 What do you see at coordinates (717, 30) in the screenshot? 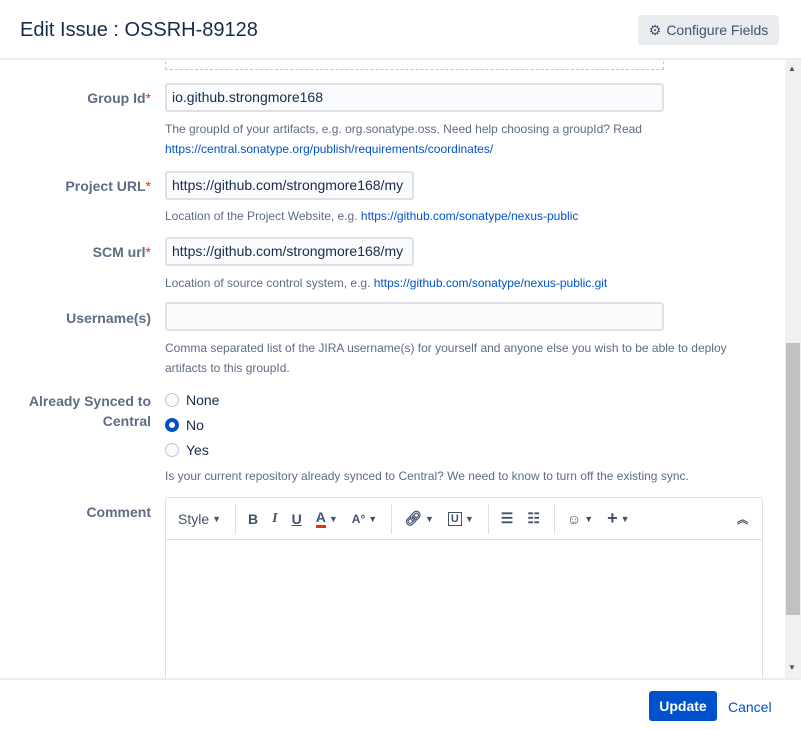
I see `configure-fields-label: Configure Fields` at bounding box center [717, 30].